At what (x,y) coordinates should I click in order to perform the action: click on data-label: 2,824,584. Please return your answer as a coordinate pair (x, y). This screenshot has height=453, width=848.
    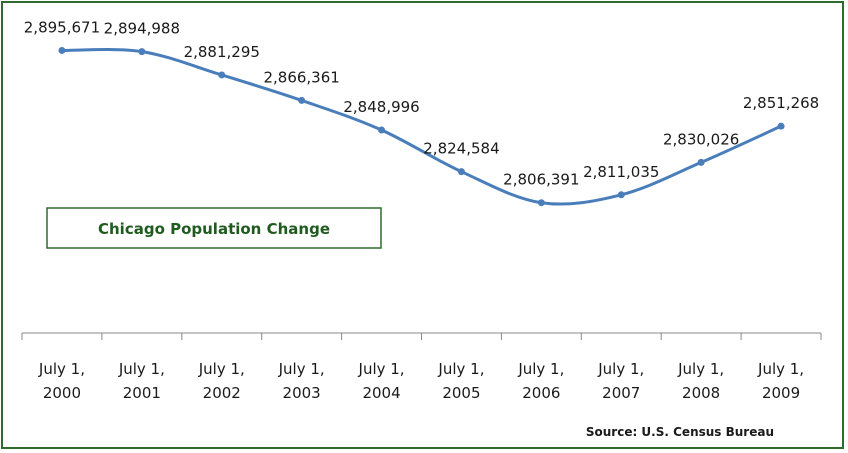
    Looking at the image, I should click on (461, 149).